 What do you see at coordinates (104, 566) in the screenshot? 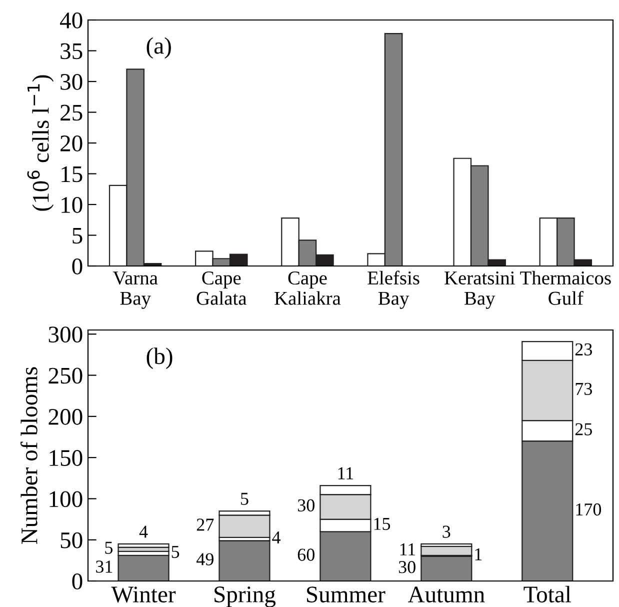
I see `data-label: 31` at bounding box center [104, 566].